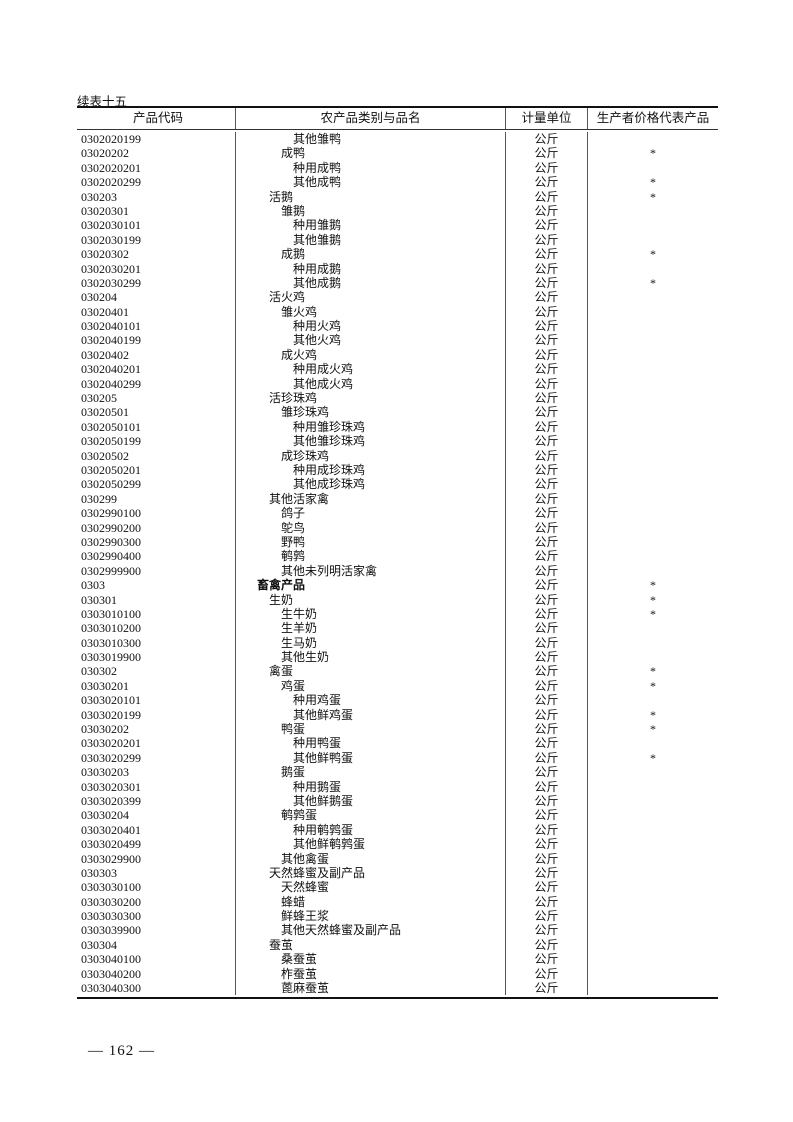 Image resolution: width=793 pixels, height=1122 pixels. I want to click on table-row: 03020502 成珍珠鸡 公斤, so click(397, 455).